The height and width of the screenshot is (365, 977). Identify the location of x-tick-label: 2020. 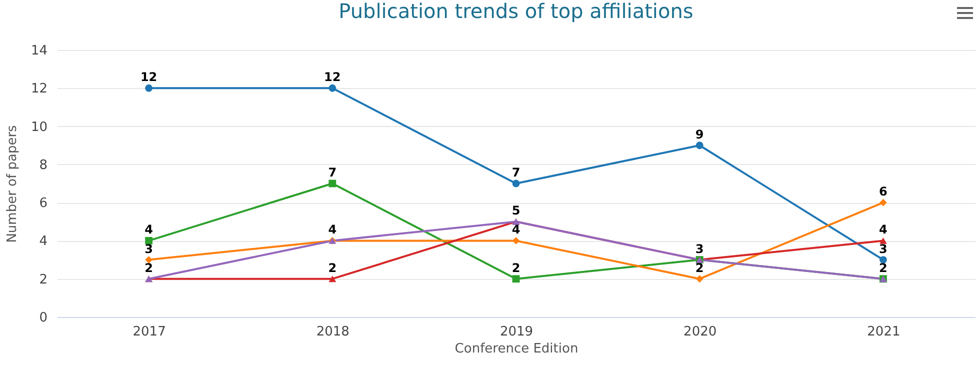
(700, 332).